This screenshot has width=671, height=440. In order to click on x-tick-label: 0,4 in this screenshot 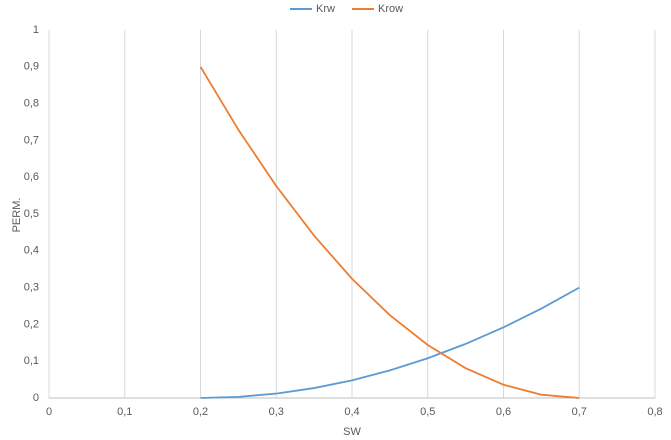, I will do `click(351, 412)`.